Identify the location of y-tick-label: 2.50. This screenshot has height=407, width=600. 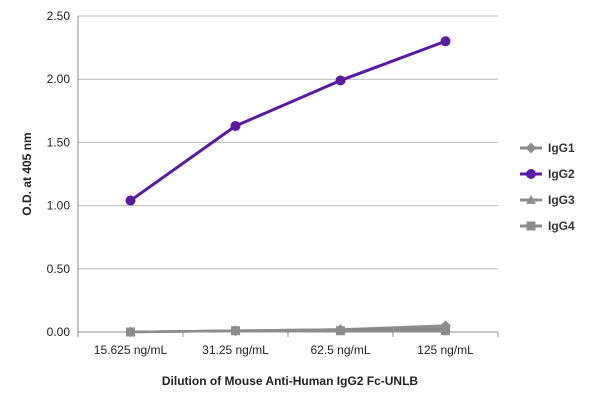
(59, 16).